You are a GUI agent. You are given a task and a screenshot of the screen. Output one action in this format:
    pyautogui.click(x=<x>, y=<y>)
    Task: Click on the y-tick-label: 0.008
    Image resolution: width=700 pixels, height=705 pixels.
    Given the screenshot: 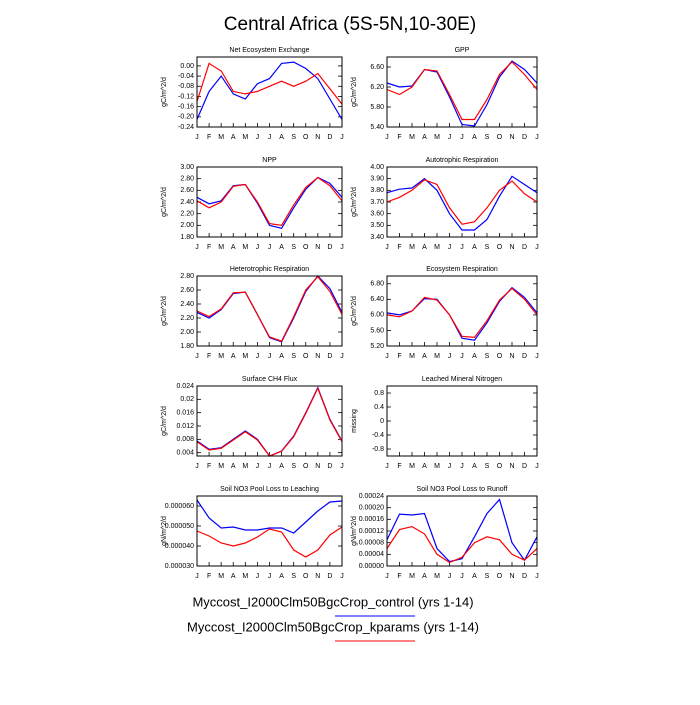 What is the action you would take?
    pyautogui.click(x=185, y=439)
    